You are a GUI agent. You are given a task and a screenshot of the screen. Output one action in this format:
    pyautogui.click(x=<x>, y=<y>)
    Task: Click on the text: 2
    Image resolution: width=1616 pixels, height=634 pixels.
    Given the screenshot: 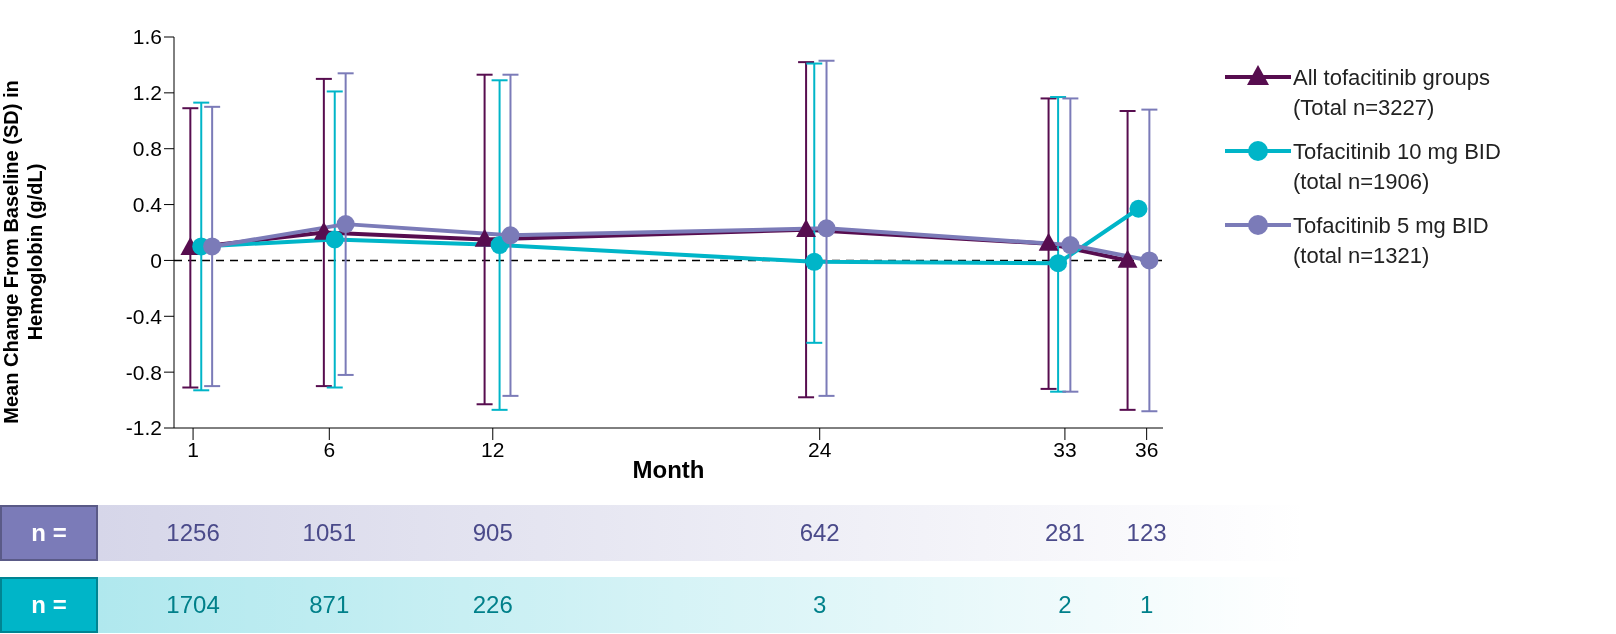 What is the action you would take?
    pyautogui.click(x=1065, y=605)
    